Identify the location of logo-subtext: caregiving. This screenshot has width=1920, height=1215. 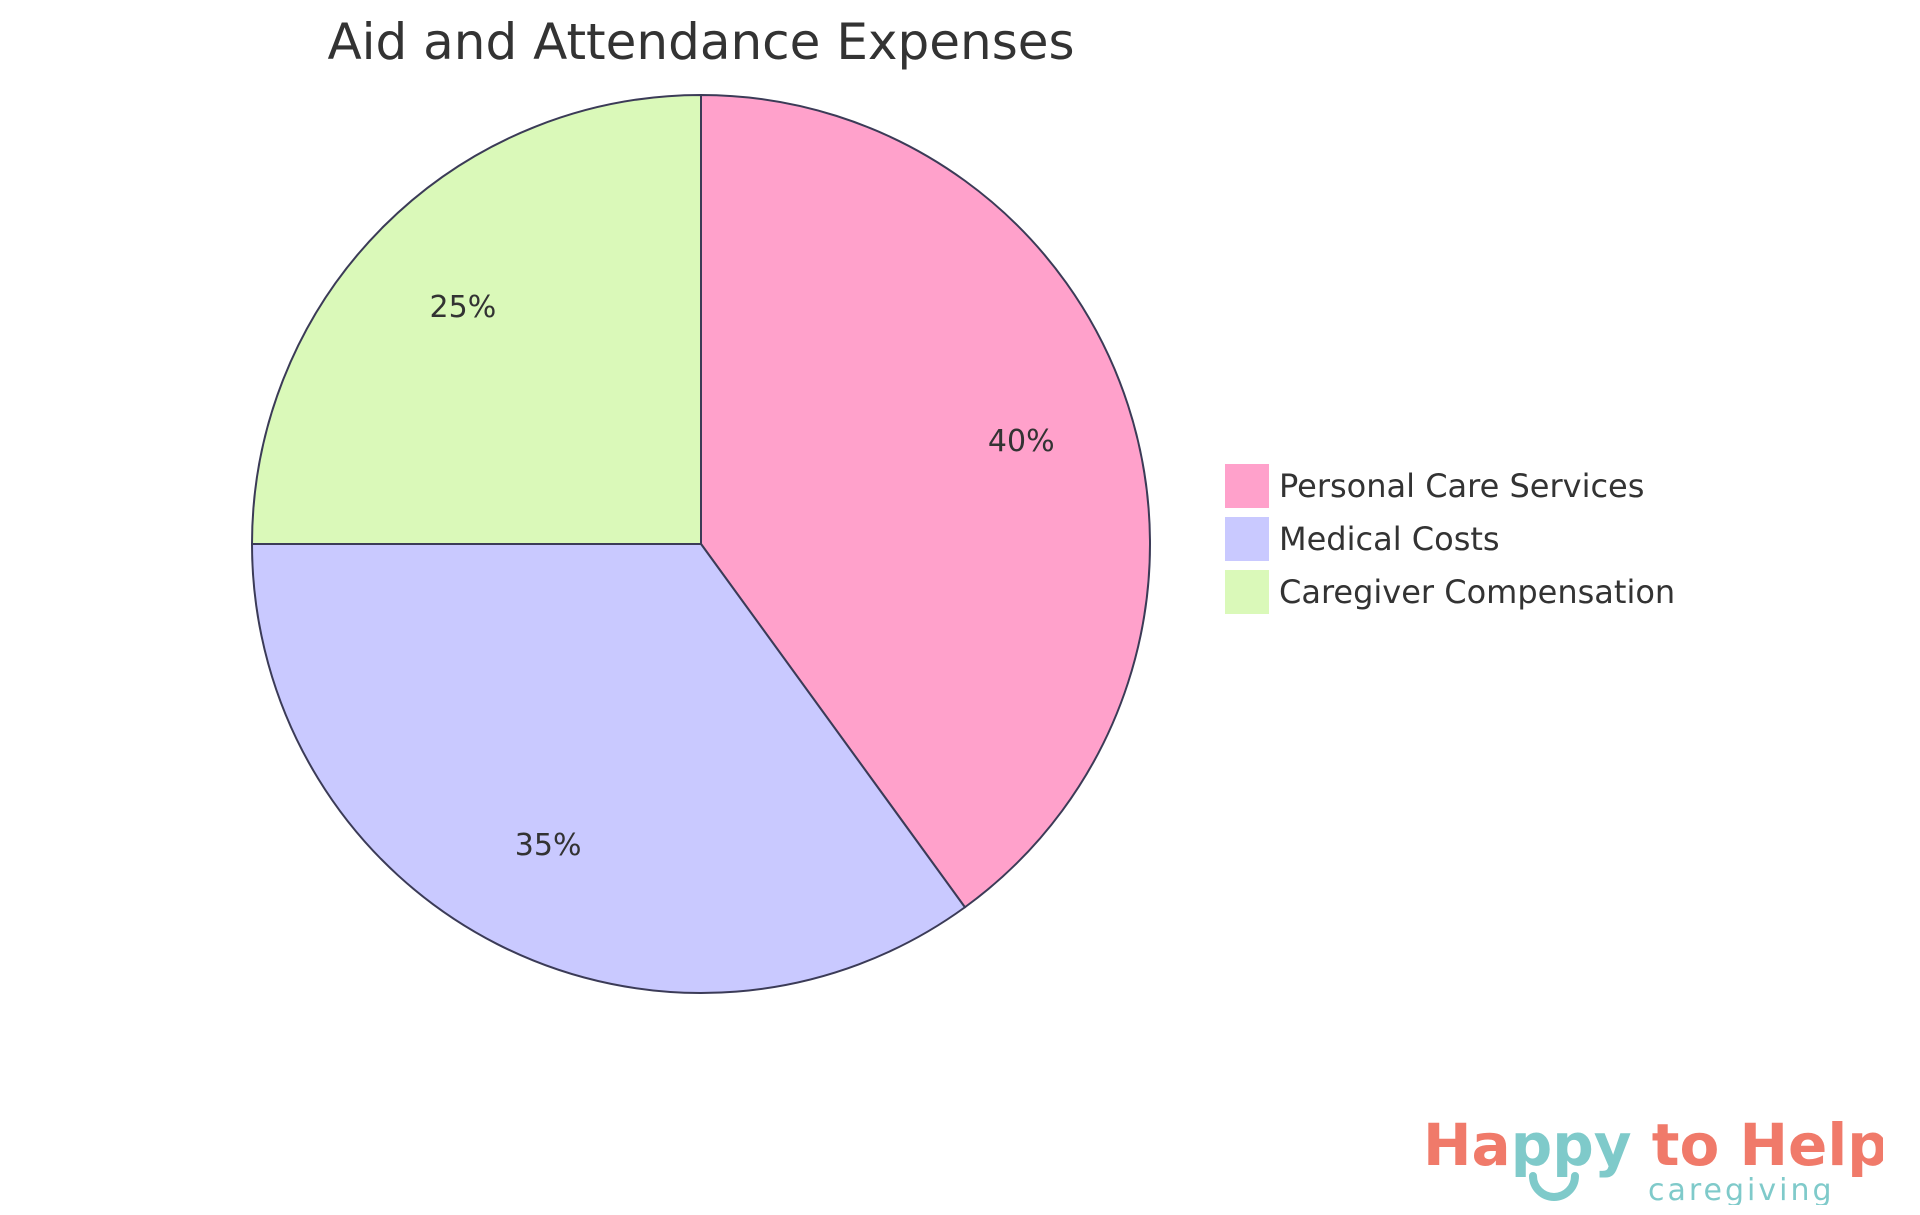
(1741, 1189).